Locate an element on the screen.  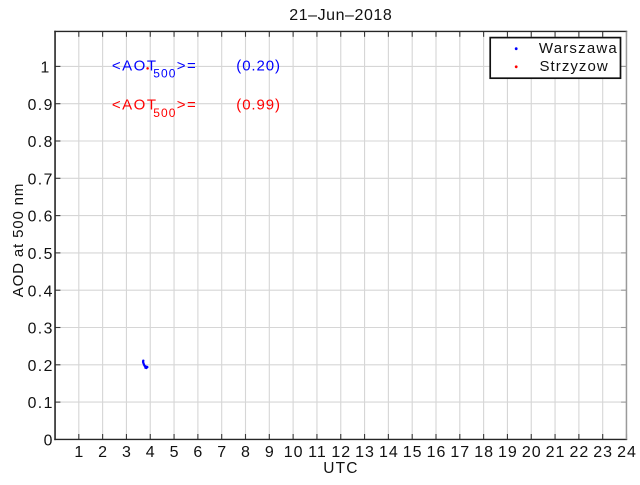
svg-text: 12 is located at coordinates (341, 452).